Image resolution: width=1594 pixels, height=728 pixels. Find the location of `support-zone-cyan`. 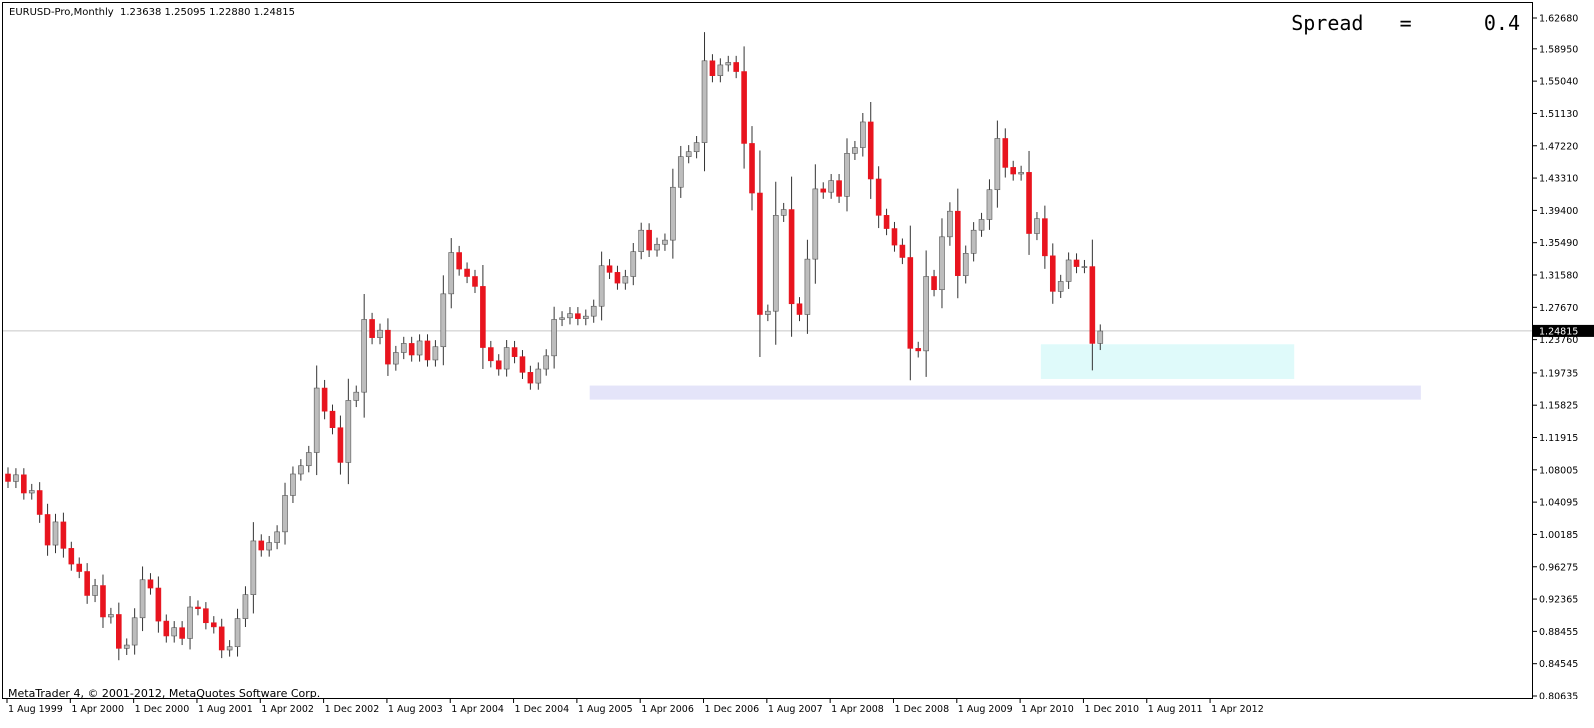

support-zone-cyan is located at coordinates (1167, 361).